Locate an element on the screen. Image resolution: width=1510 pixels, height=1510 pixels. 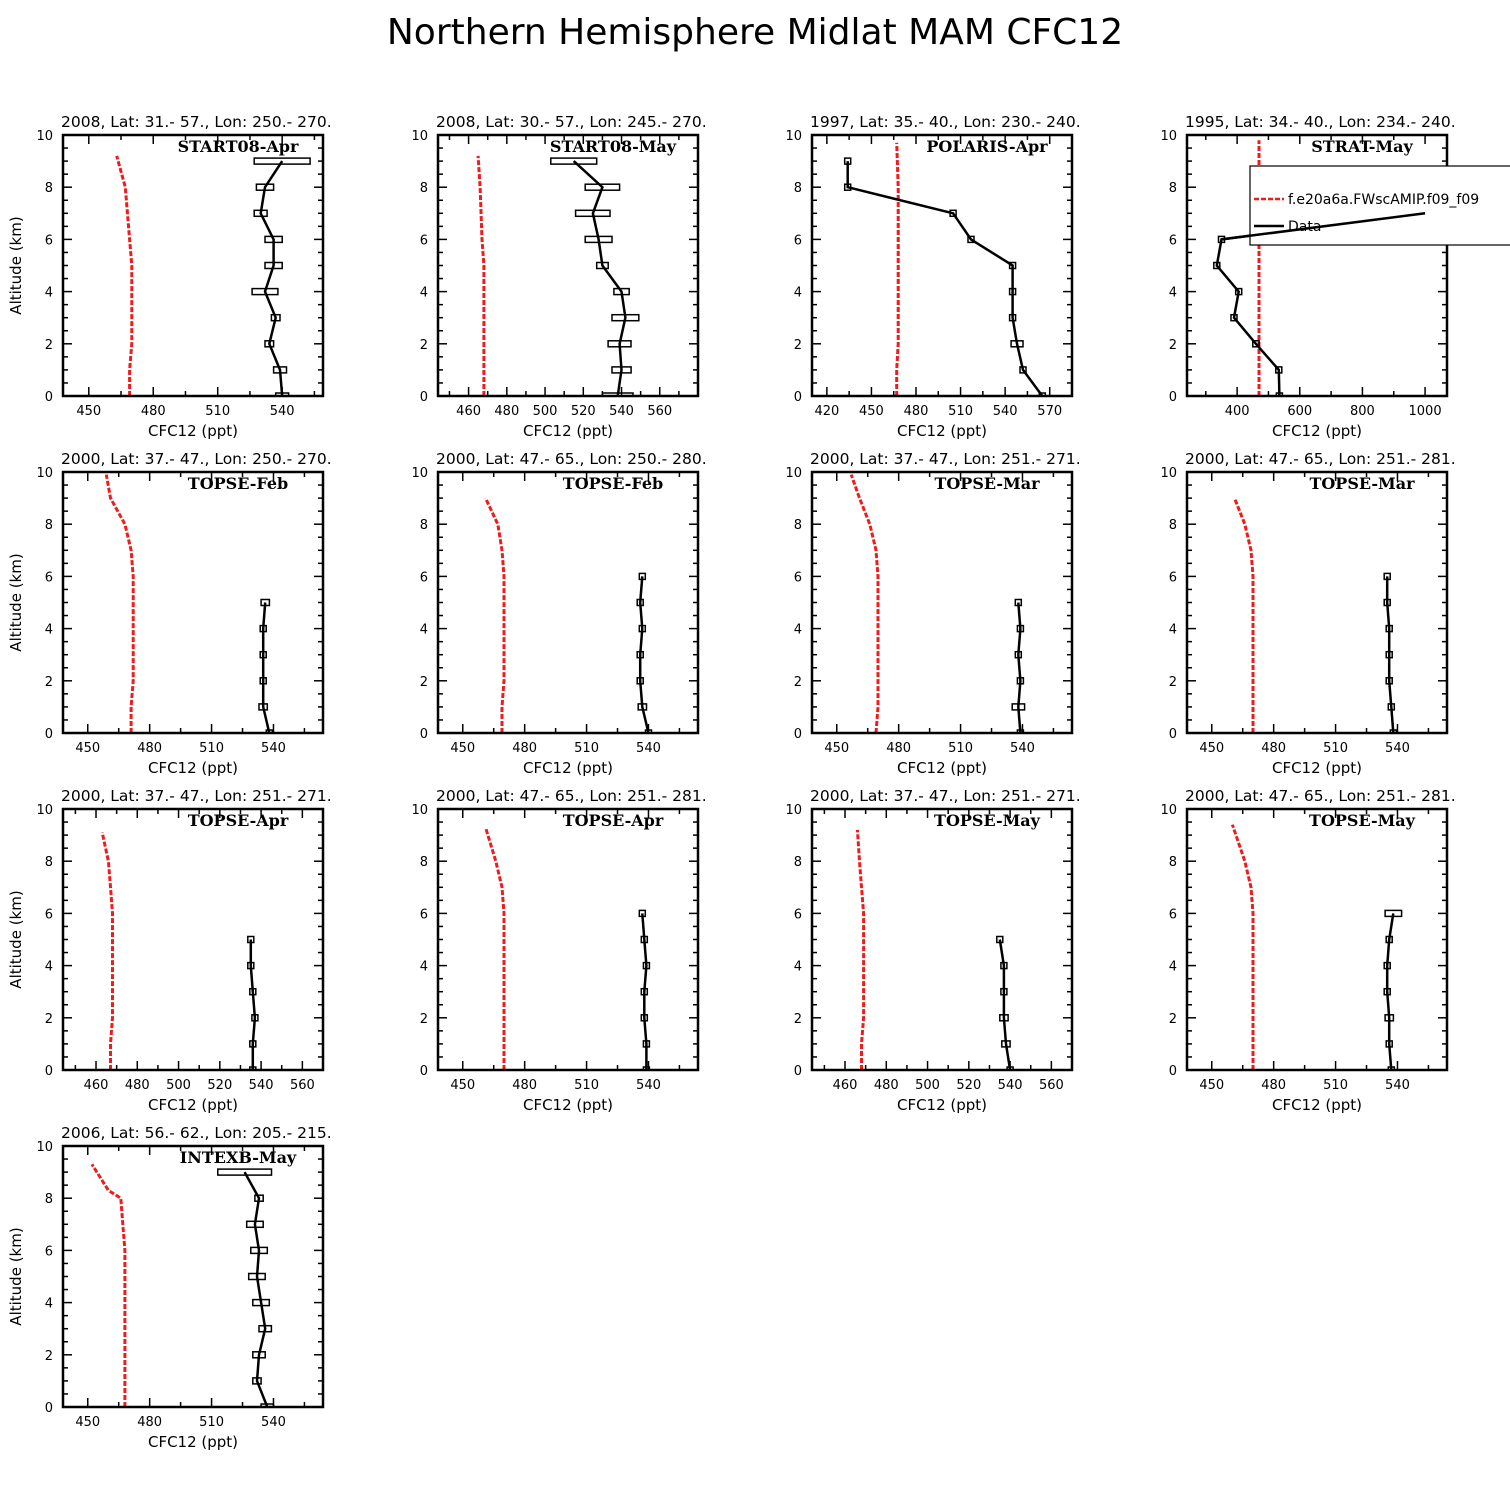
x-tick-label: 500 is located at coordinates (927, 1085).